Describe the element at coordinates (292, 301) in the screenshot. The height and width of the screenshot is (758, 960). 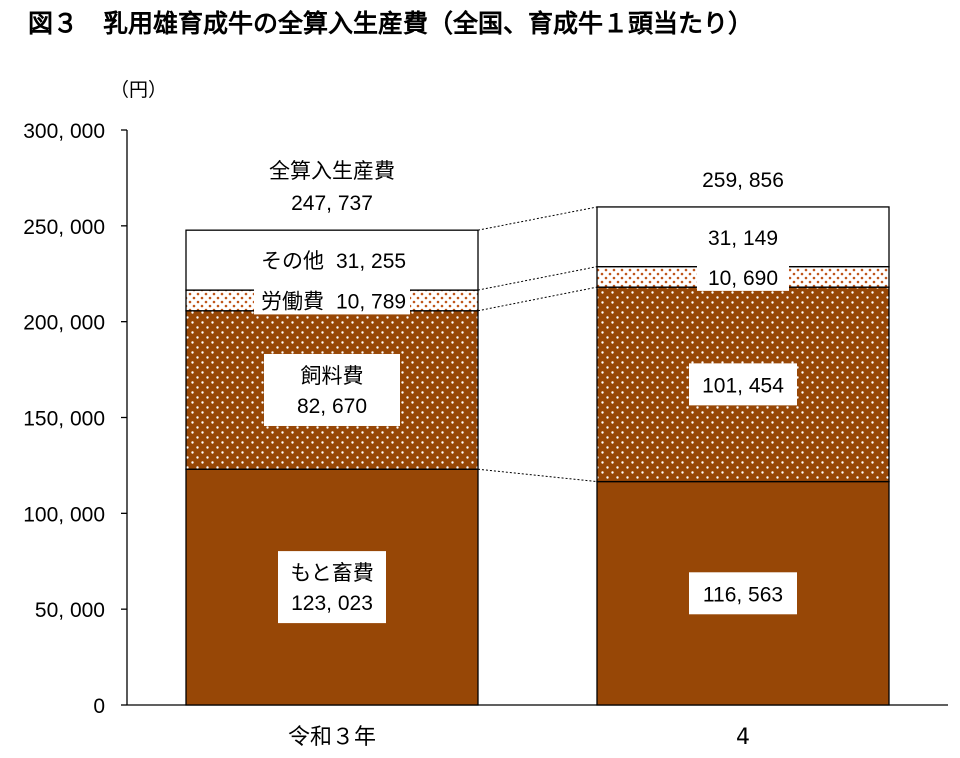
I see `series-name-label: 労働費` at that location.